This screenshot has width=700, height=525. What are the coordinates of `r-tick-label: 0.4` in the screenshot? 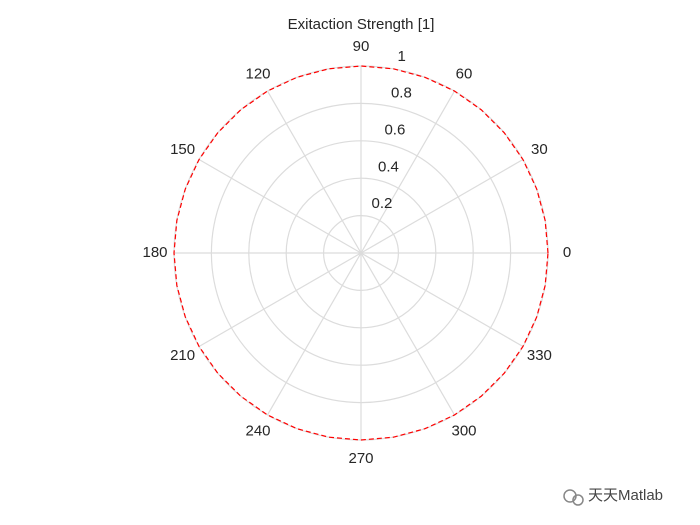 It's located at (388, 166).